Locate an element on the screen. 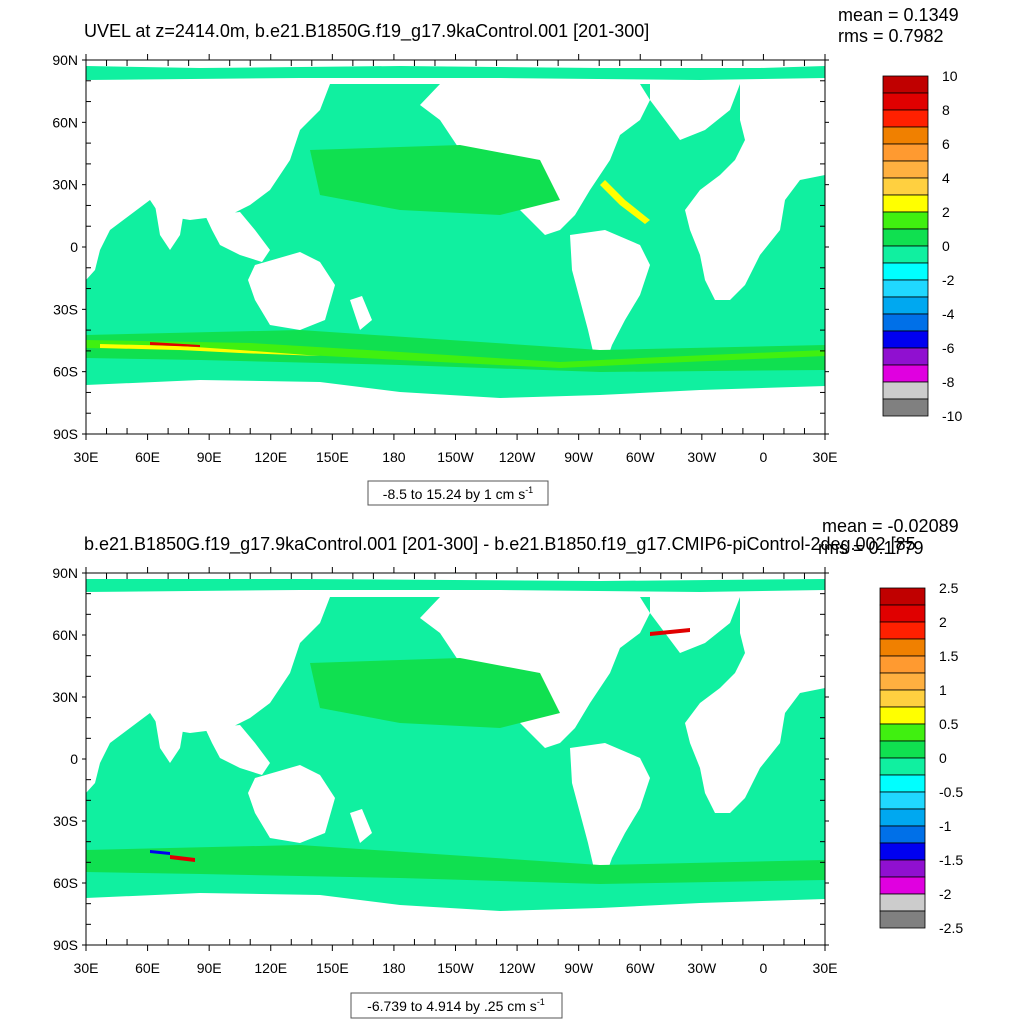  australia-land is located at coordinates (291, 804).